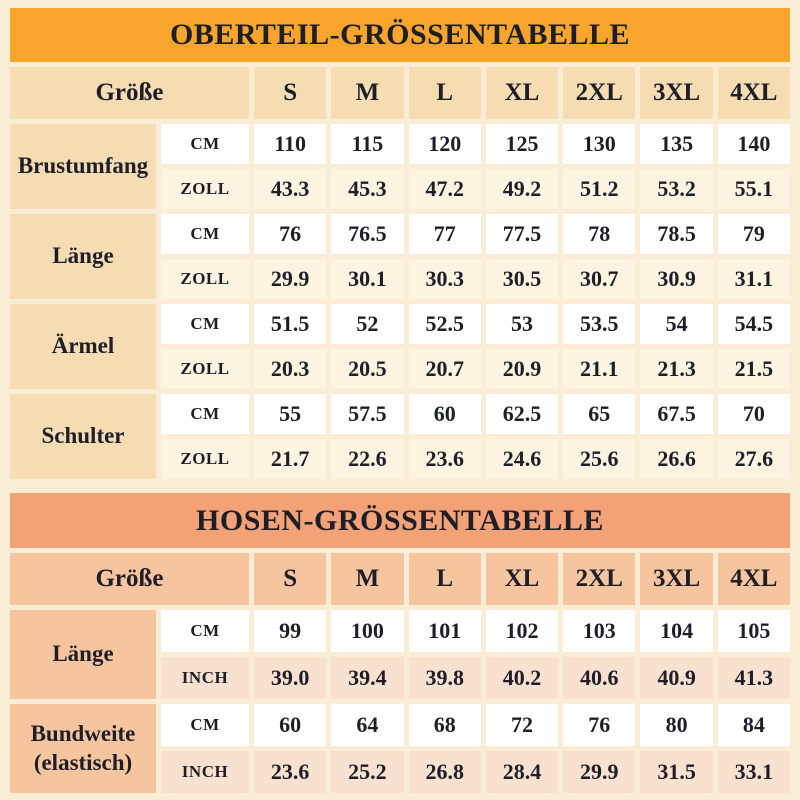  What do you see at coordinates (522, 631) in the screenshot?
I see `value-cell: 102` at bounding box center [522, 631].